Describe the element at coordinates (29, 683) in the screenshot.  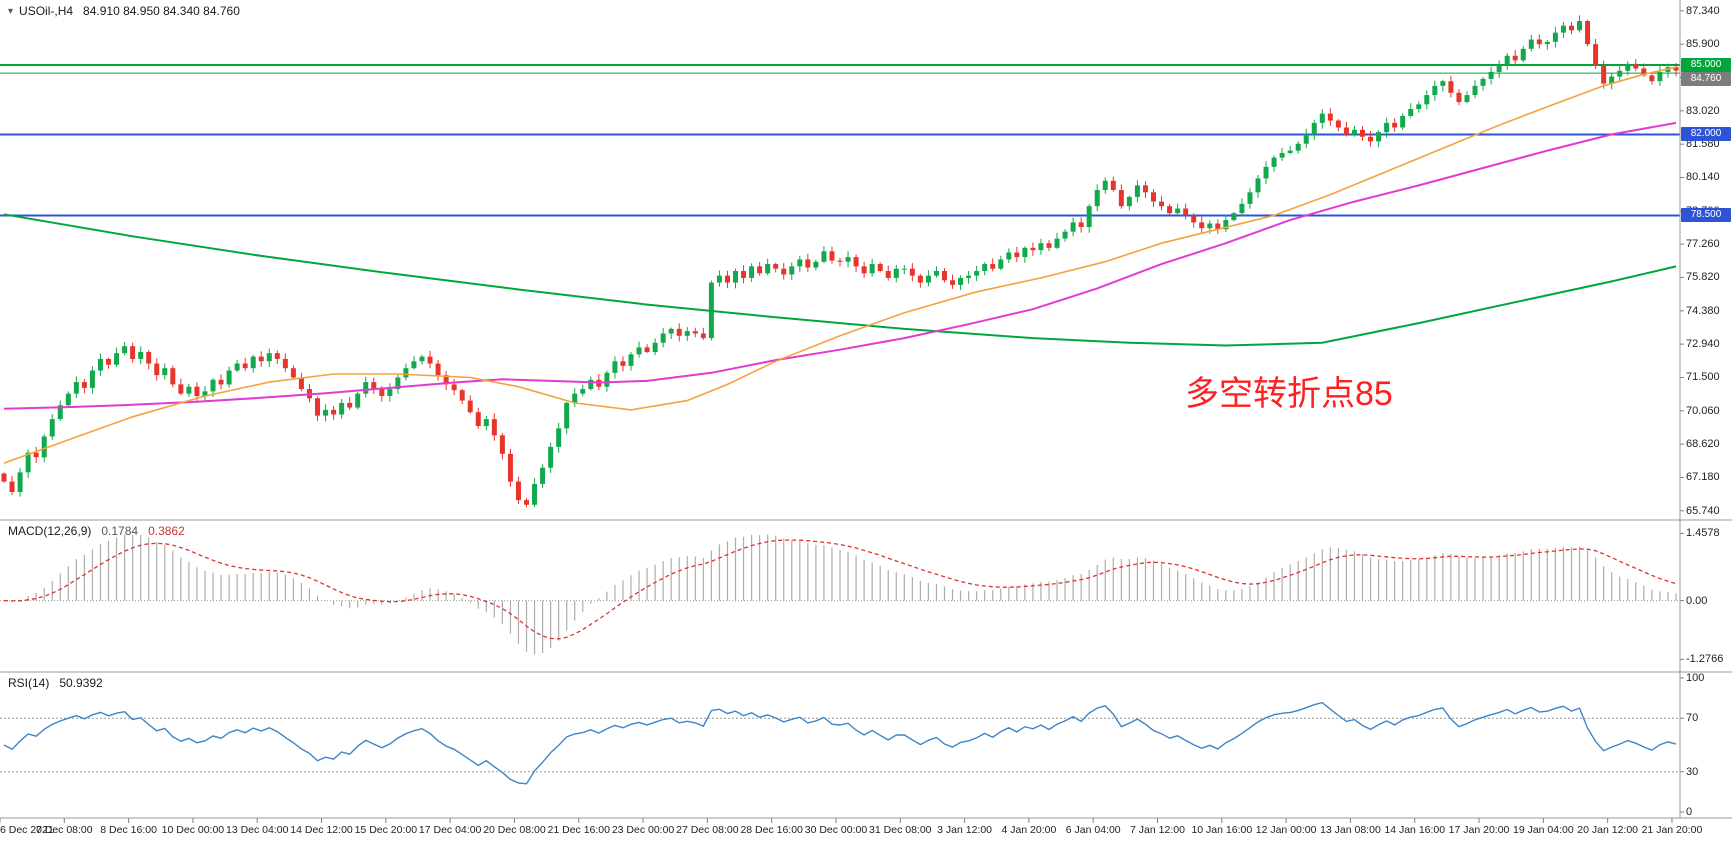
I see `rsi-label: RSI(14)` at that location.